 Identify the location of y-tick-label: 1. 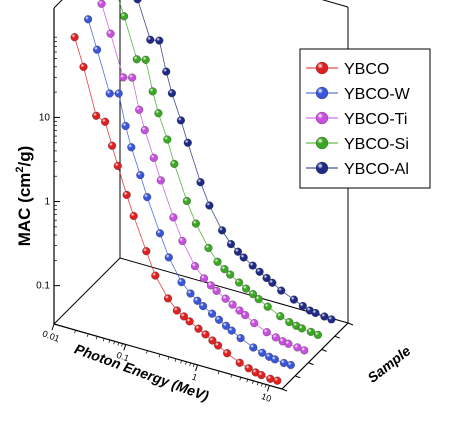
(47, 202).